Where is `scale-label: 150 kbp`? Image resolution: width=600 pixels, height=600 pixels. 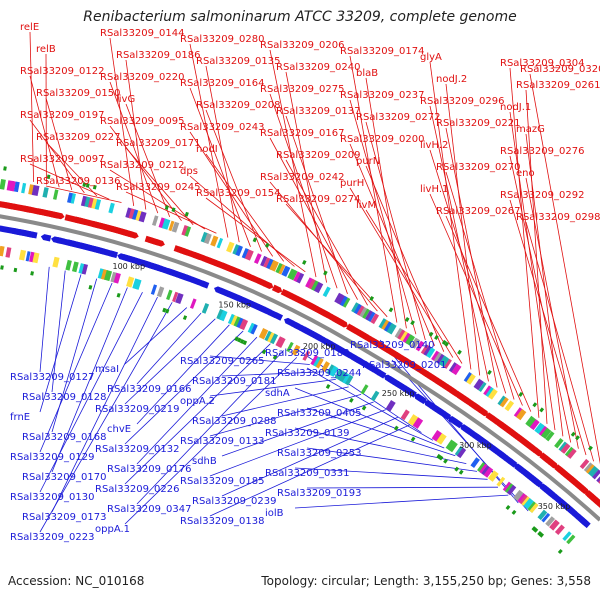 scale-label: 150 kbp is located at coordinates (234, 305).